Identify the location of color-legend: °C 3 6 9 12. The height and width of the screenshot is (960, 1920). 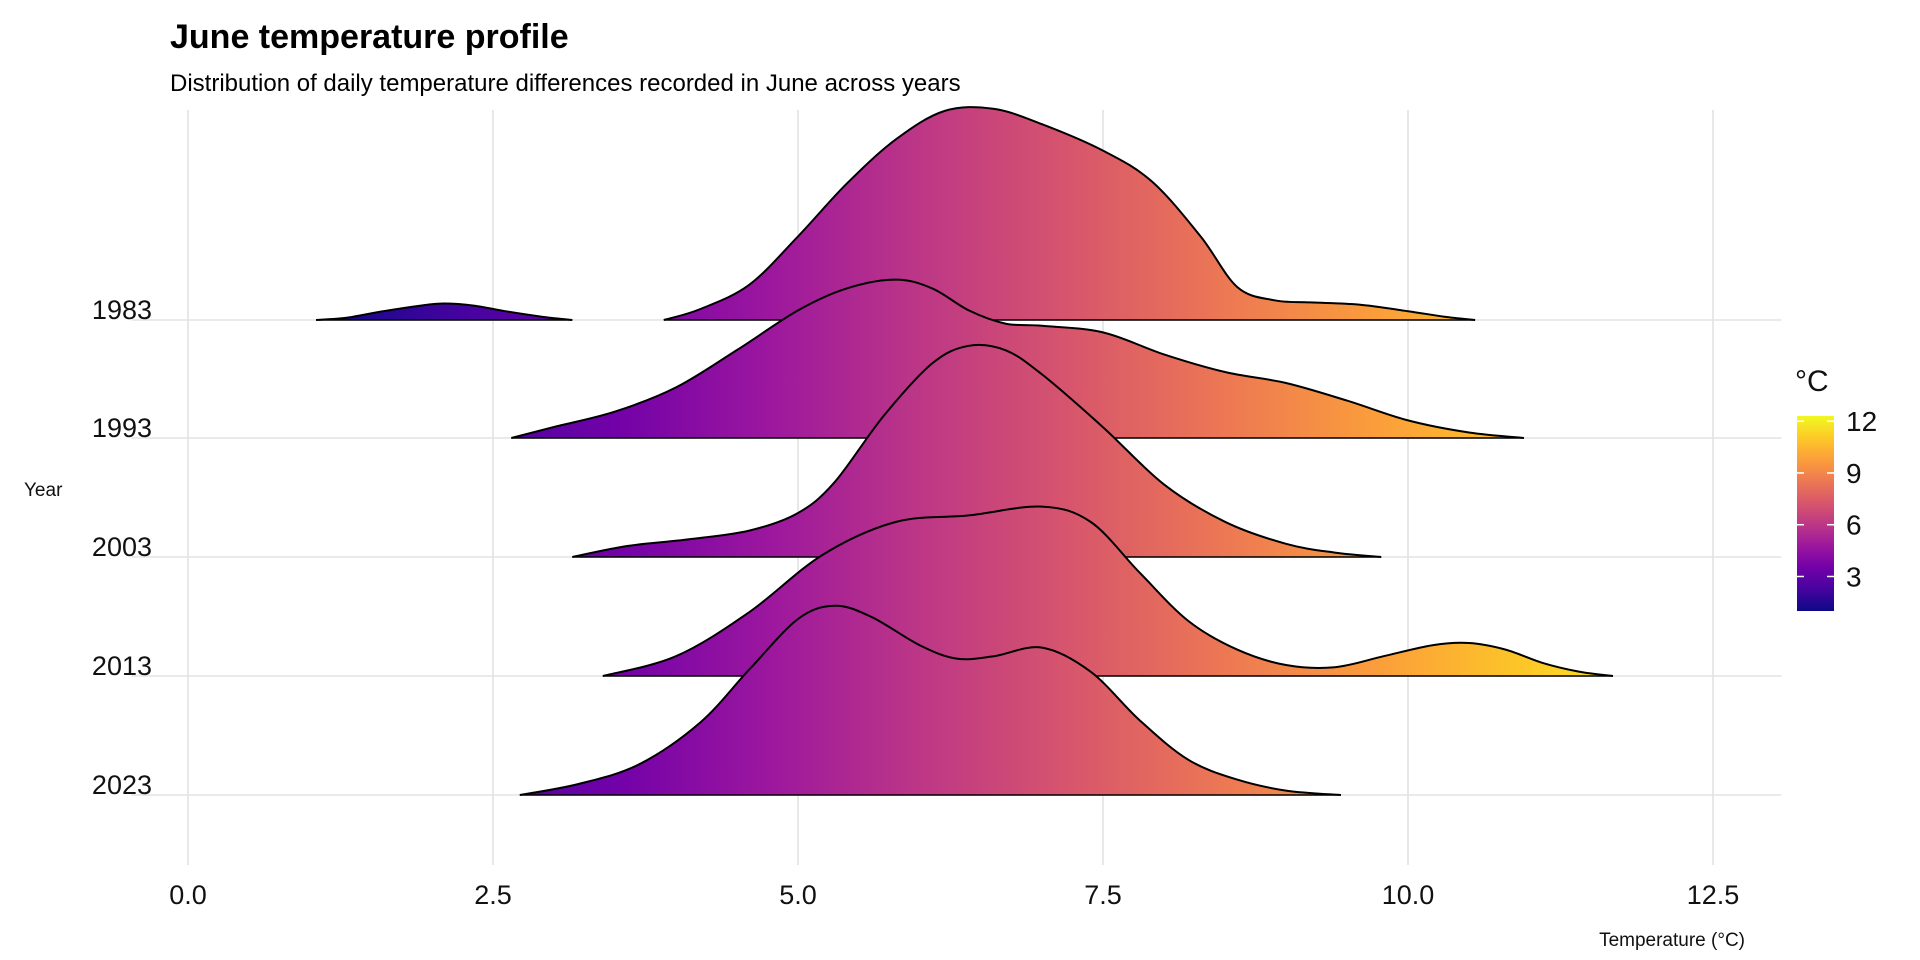
(1836, 488).